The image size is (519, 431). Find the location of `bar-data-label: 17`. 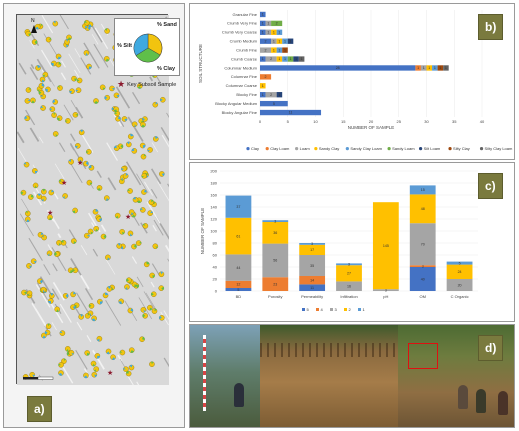

bar-data-label: 17 is located at coordinates (312, 250).